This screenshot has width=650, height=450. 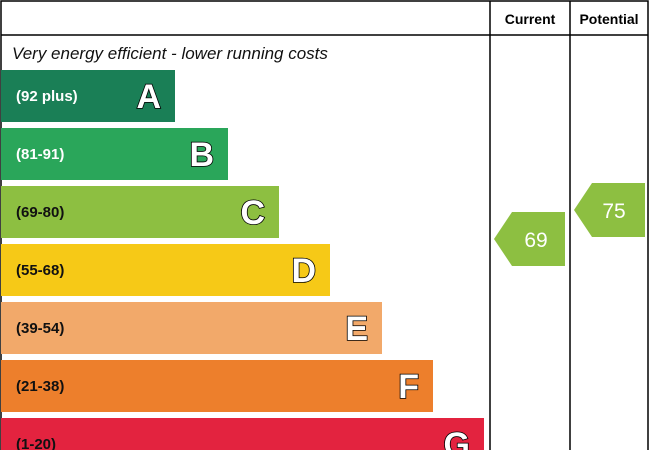 What do you see at coordinates (36, 443) in the screenshot?
I see `band-range: (1-20)` at bounding box center [36, 443].